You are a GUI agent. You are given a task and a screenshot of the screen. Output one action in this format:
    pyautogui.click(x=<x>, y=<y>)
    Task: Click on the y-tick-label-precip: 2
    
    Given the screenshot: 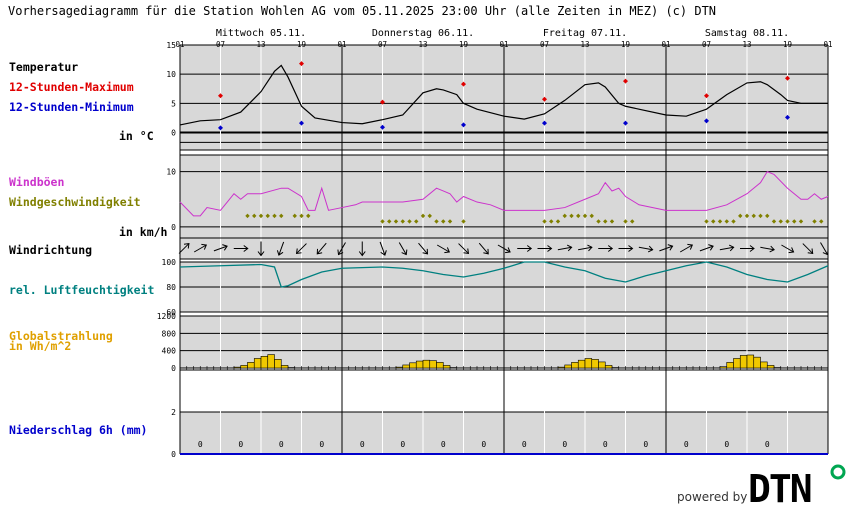 What is the action you would take?
    pyautogui.click(x=173, y=412)
    